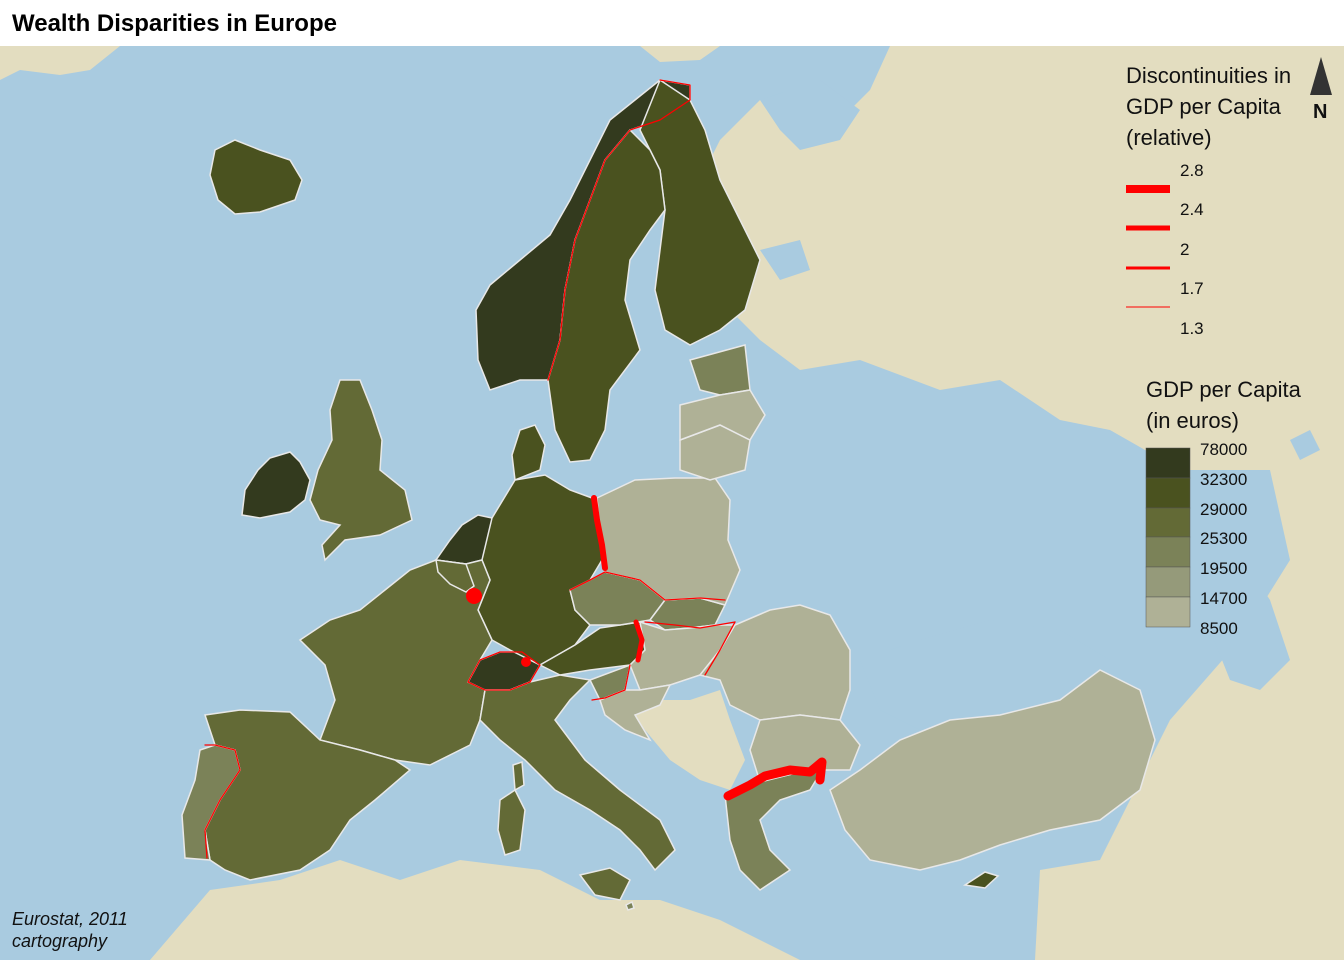 This screenshot has width=1344, height=960. What do you see at coordinates (455, 576) in the screenshot?
I see `country-belgium` at bounding box center [455, 576].